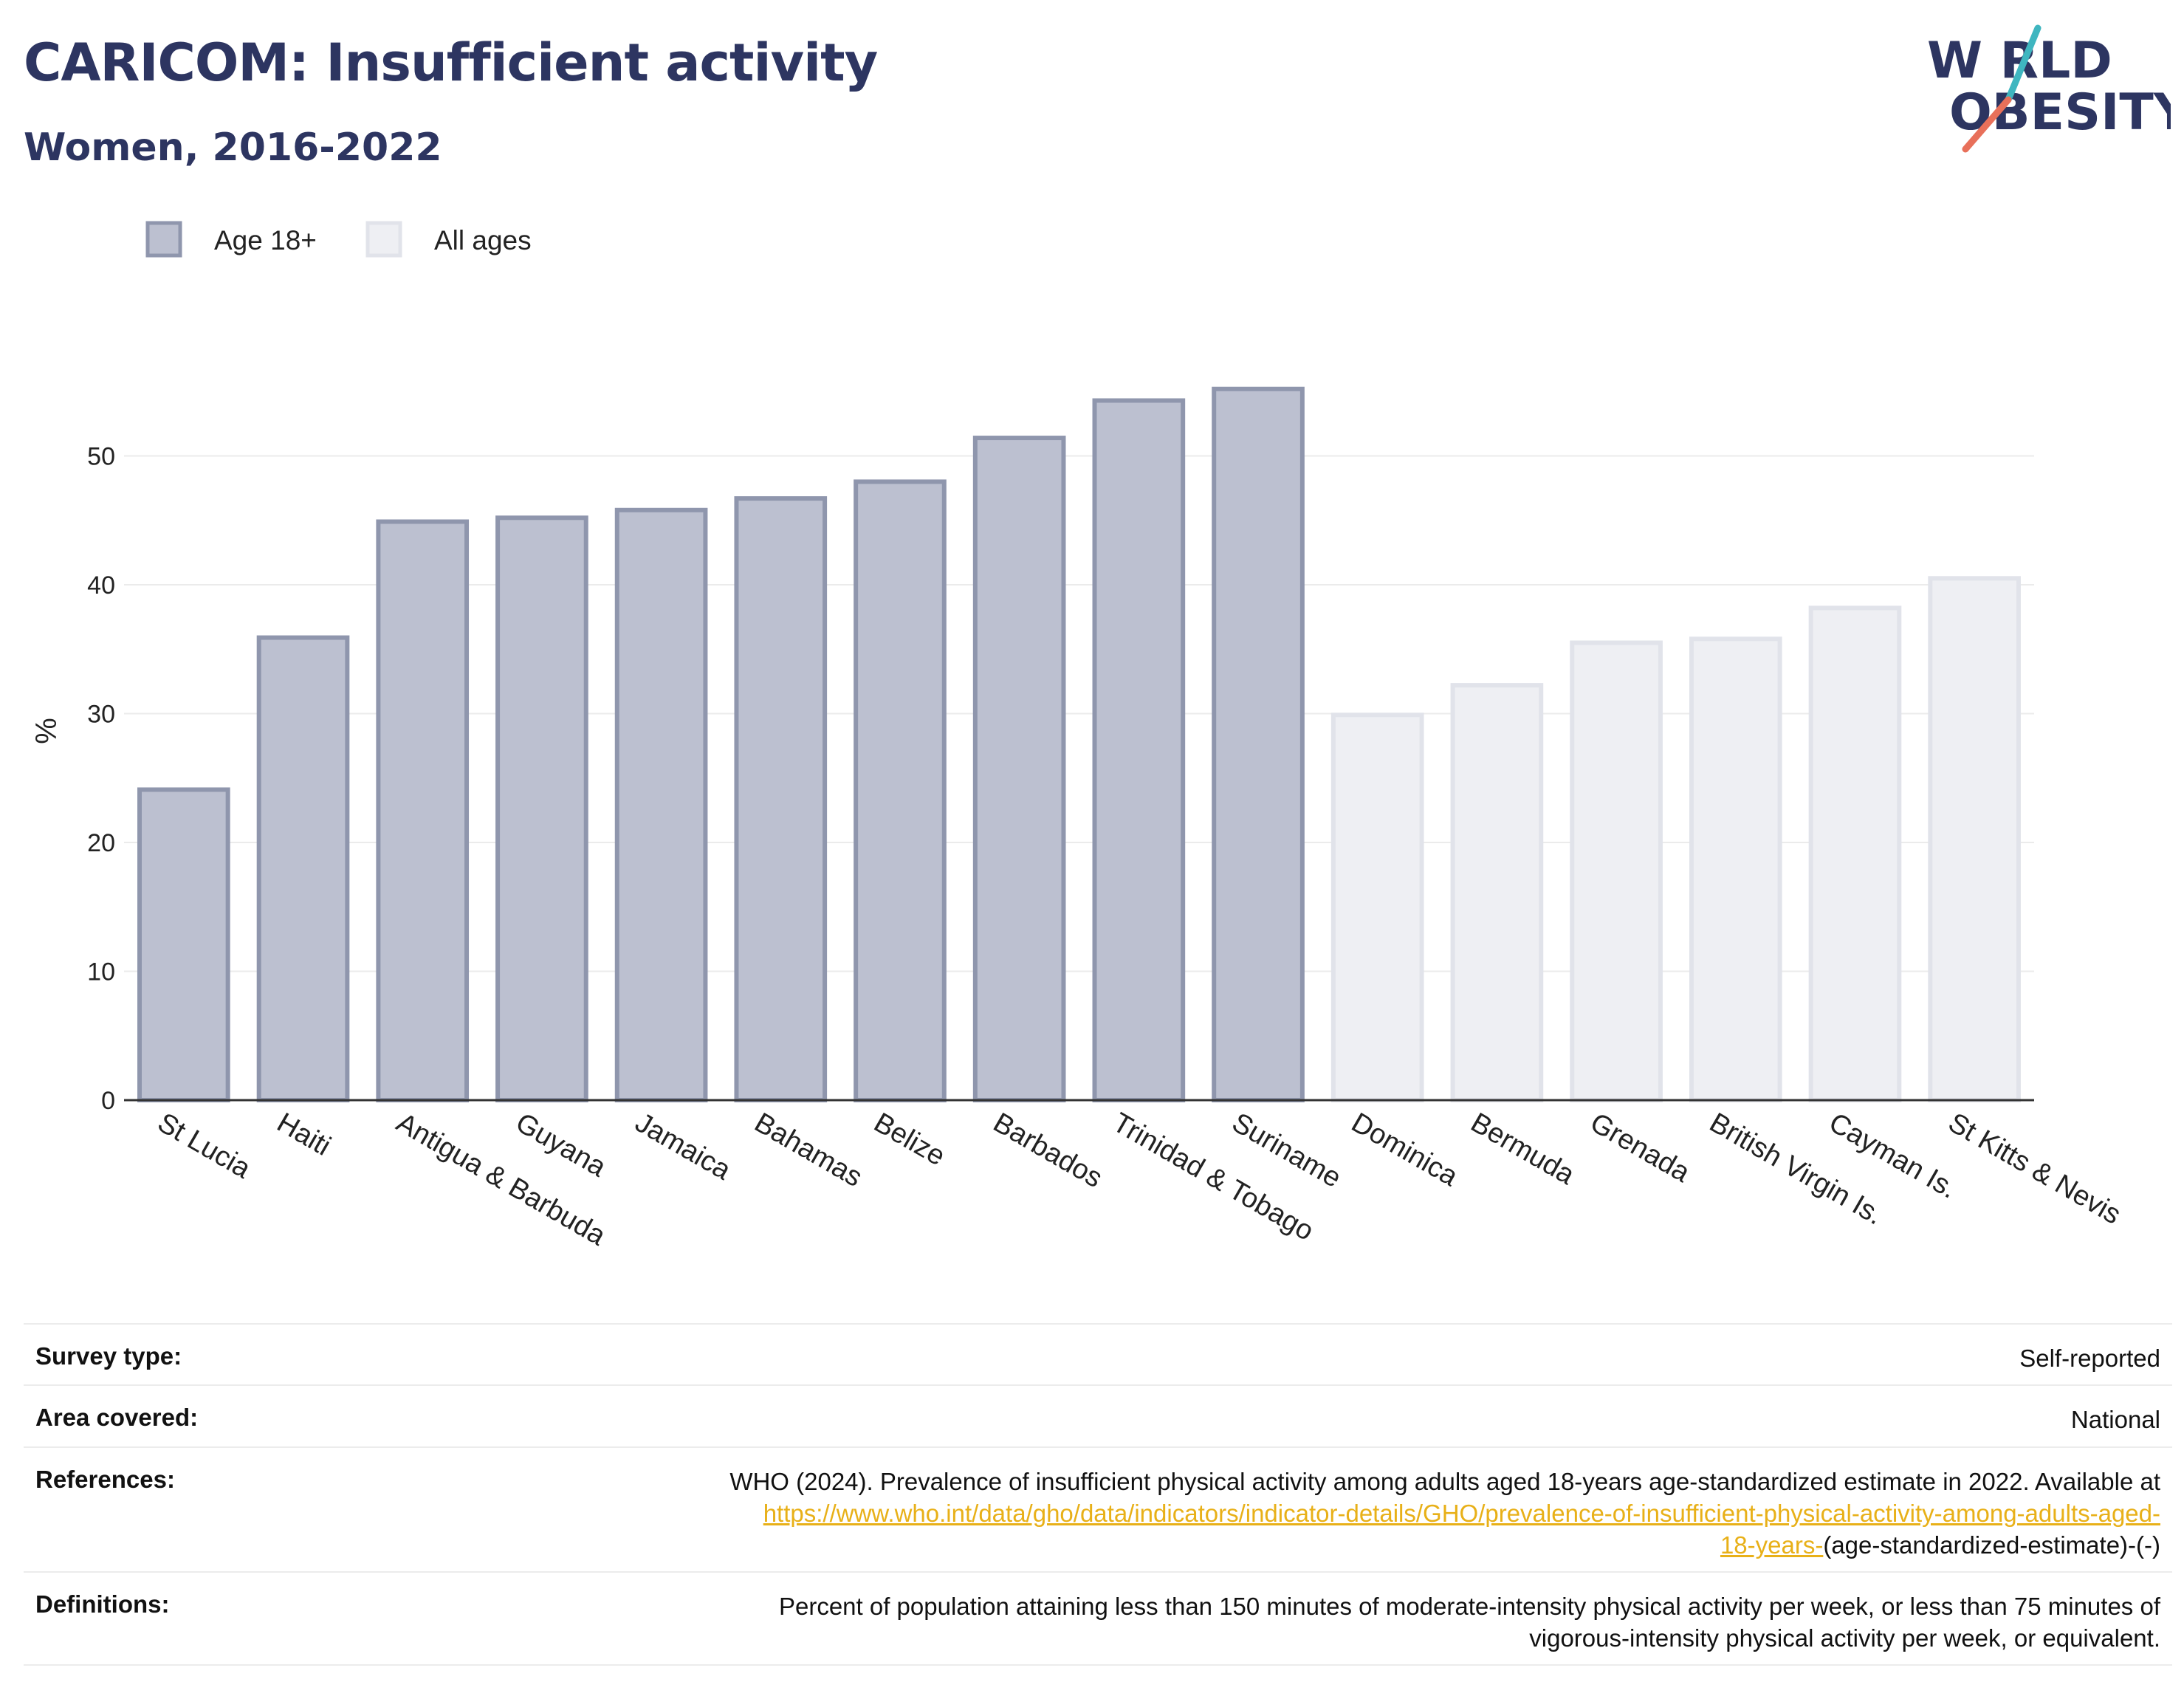 Image resolution: width=2184 pixels, height=1696 pixels. Describe the element at coordinates (101, 715) in the screenshot. I see `y-tick-label: 30` at that location.